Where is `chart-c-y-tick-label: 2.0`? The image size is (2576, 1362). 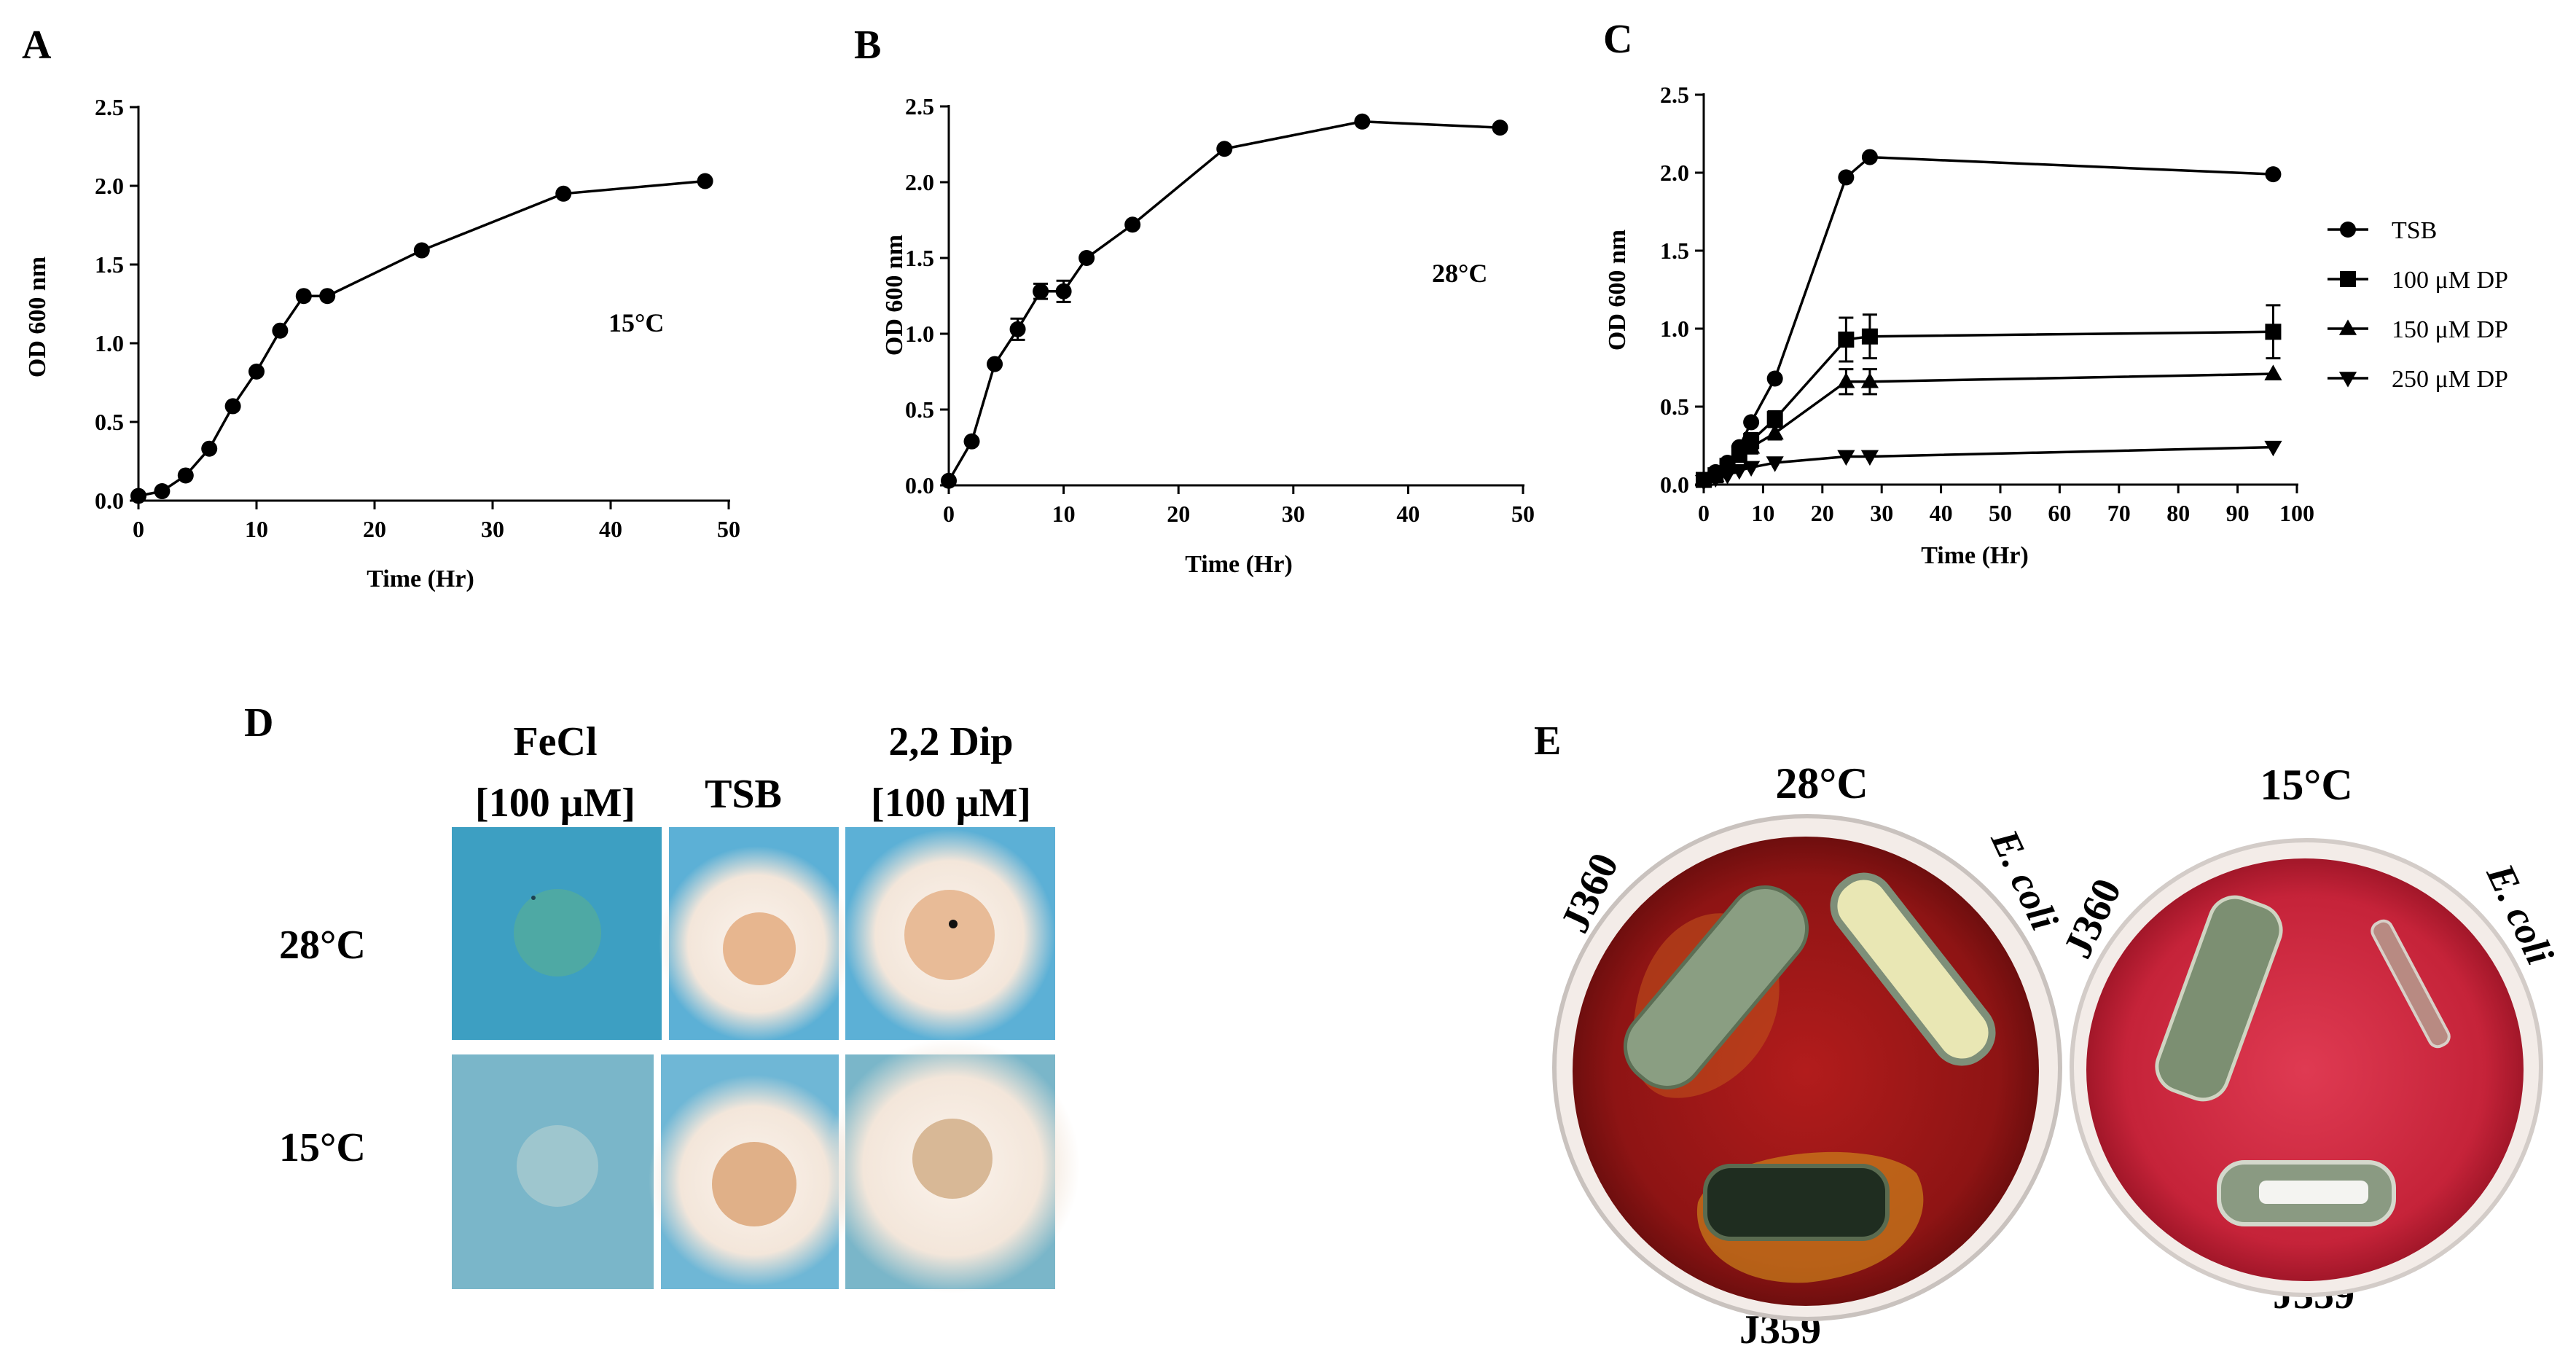 chart-c-y-tick-label: 2.0 is located at coordinates (1674, 173).